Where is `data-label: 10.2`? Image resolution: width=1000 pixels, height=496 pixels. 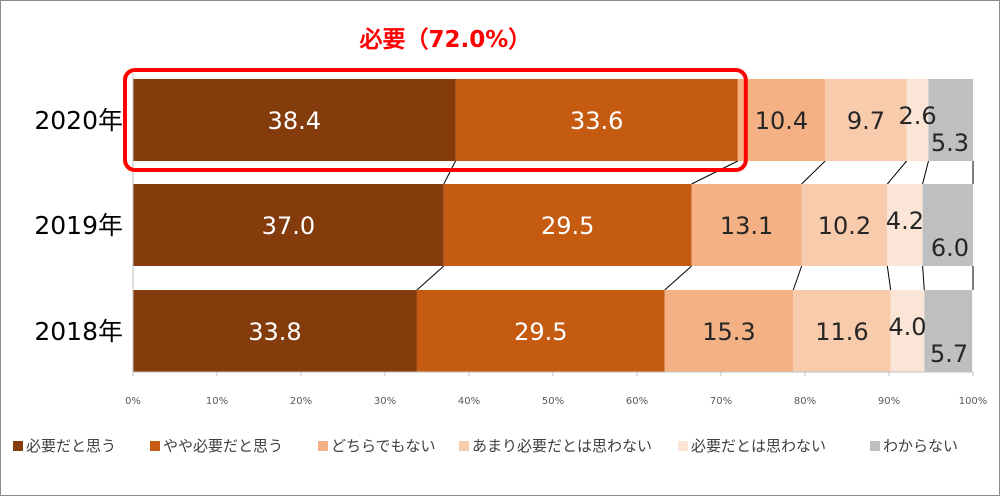 data-label: 10.2 is located at coordinates (844, 226).